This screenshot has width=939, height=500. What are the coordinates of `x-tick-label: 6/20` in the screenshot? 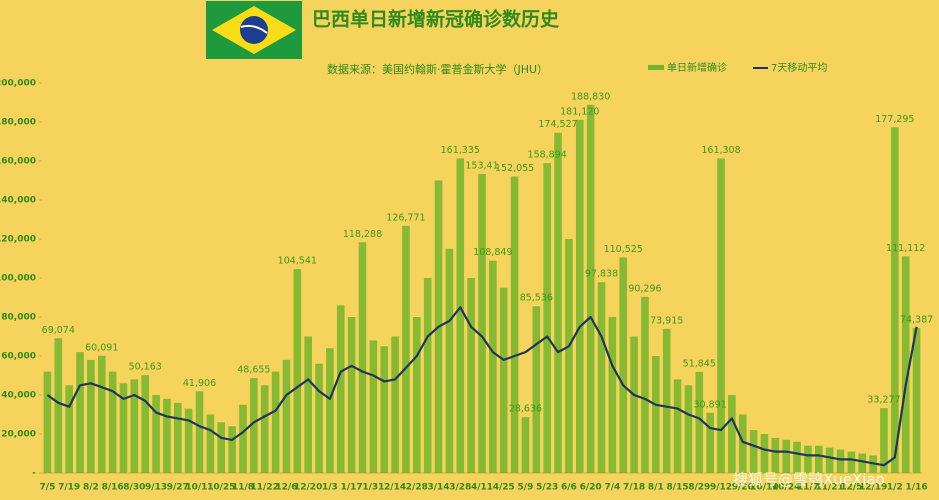 It's located at (591, 488).